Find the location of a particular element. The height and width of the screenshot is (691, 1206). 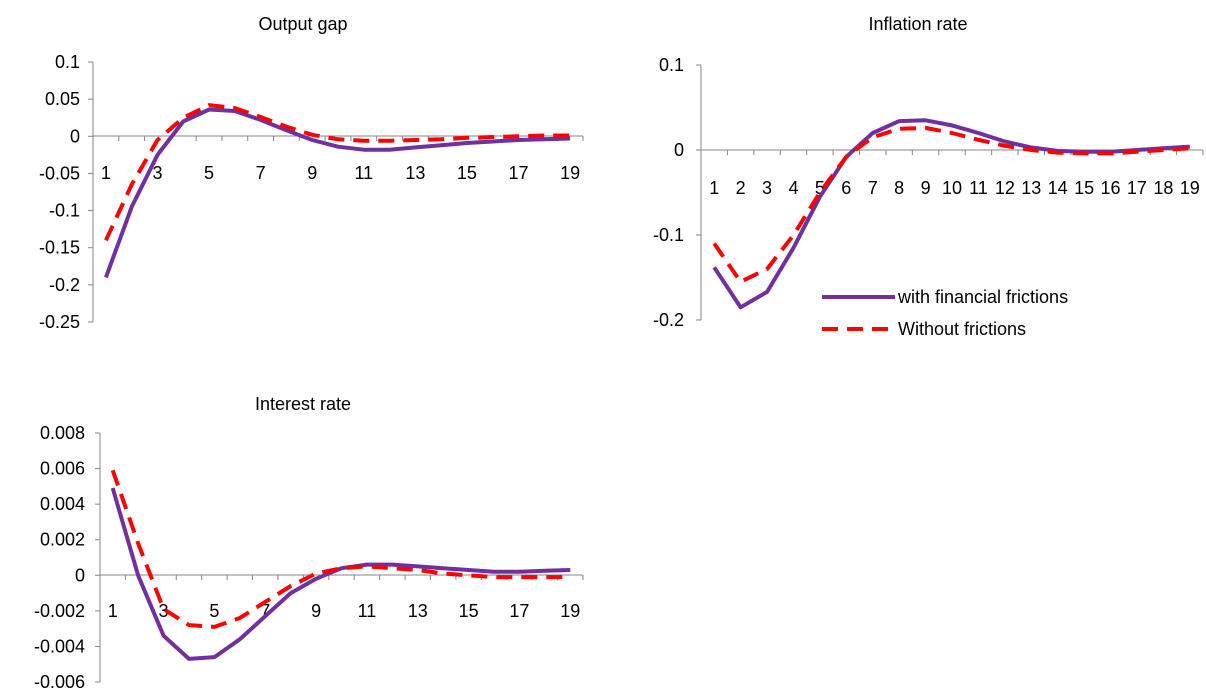

chart-title: Inflation rate is located at coordinates (917, 24).